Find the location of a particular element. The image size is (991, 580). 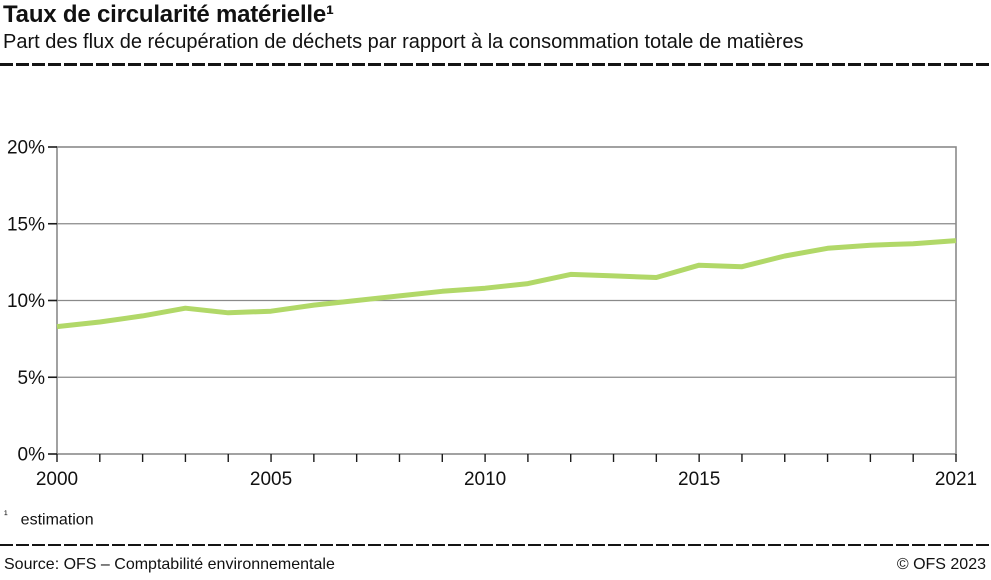

y-tick-label: 20% is located at coordinates (26, 148).